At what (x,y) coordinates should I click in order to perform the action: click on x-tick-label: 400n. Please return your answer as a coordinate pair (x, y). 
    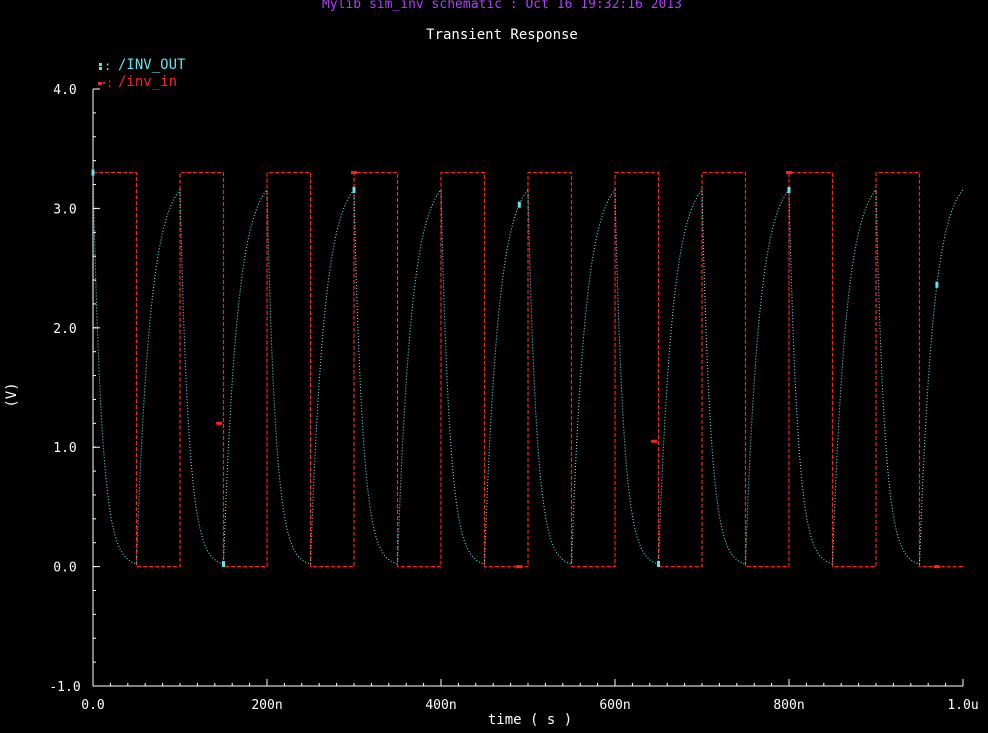
    Looking at the image, I should click on (440, 705).